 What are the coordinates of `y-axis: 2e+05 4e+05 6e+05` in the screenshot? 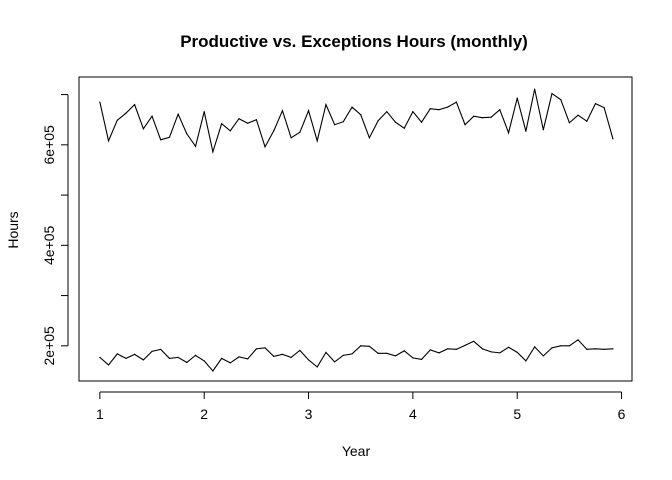 It's located at (55, 230).